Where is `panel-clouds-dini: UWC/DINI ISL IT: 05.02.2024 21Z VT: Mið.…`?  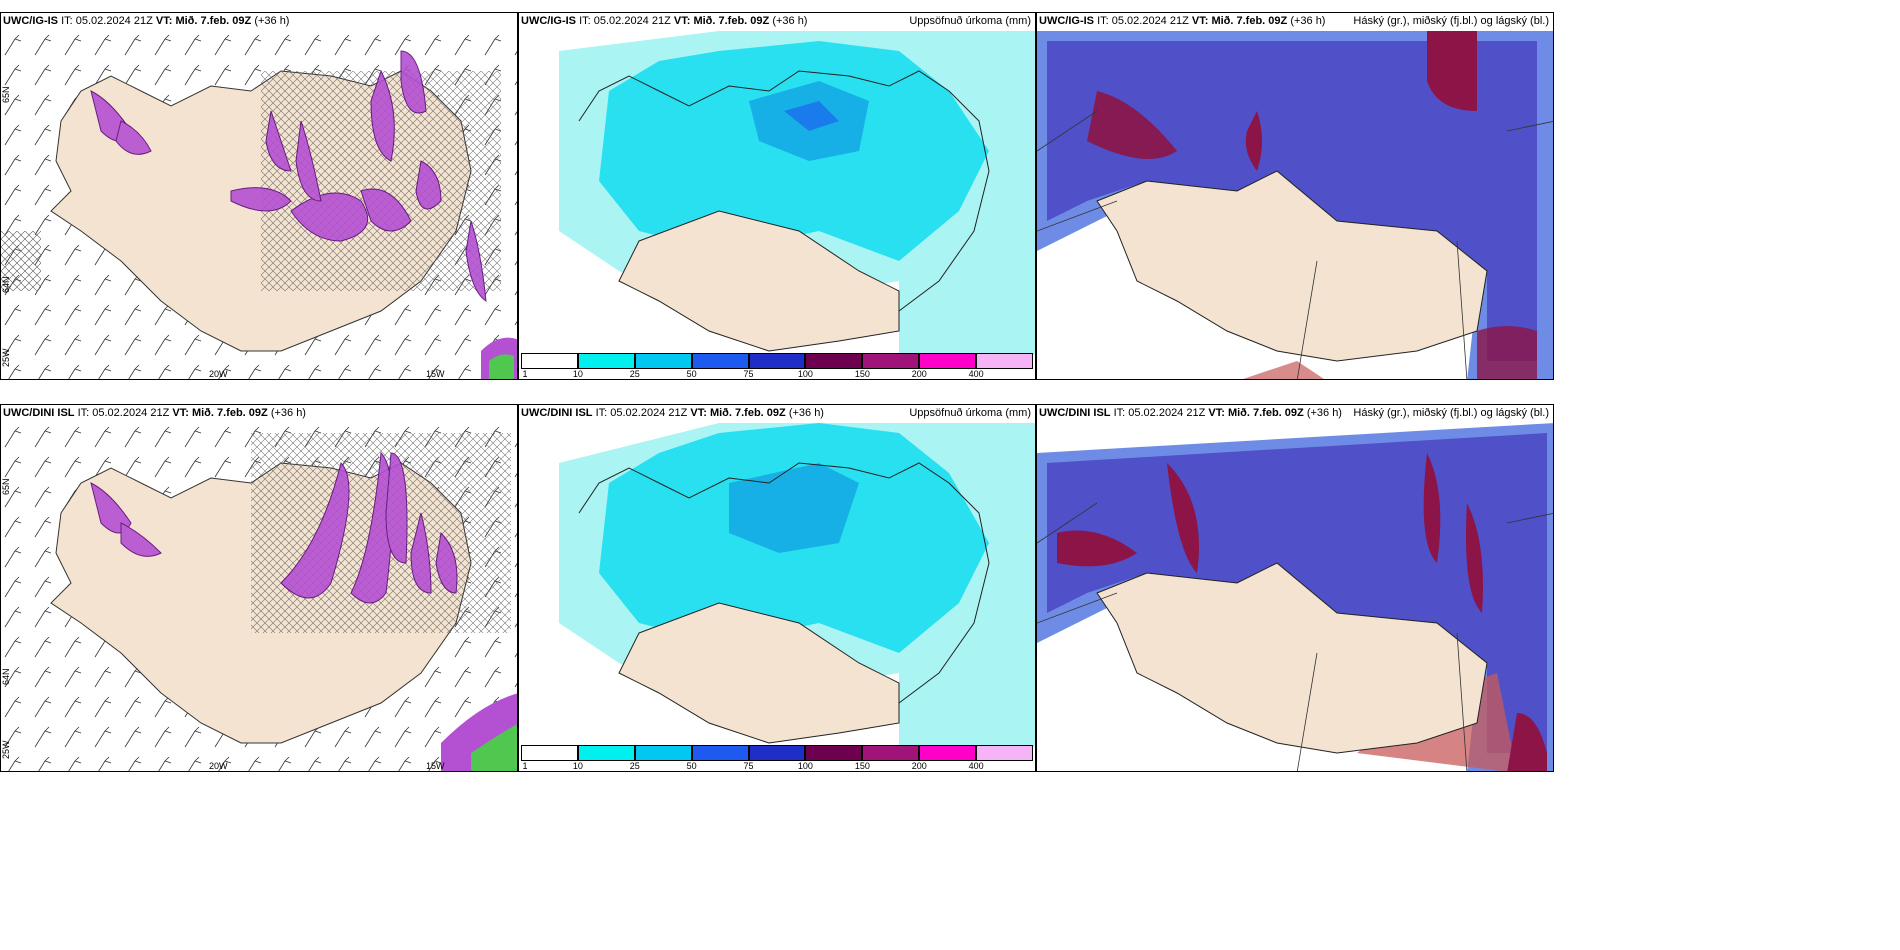
panel-clouds-dini: UWC/DINI ISL IT: 05.02.2024 21Z VT: Mið.… is located at coordinates (1295, 588).